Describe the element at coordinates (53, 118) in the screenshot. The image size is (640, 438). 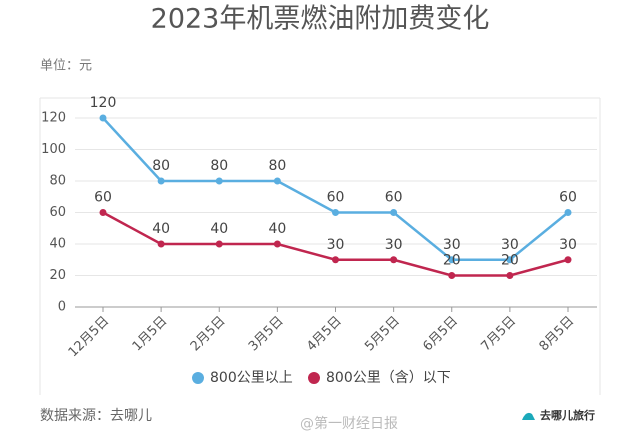
I see `y-tick-label: 120` at that location.